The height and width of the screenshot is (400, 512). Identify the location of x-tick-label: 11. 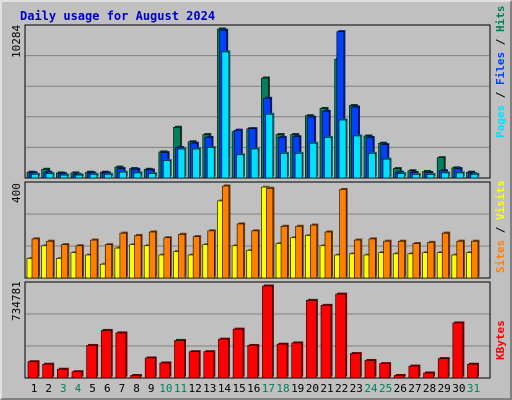
(180, 388).